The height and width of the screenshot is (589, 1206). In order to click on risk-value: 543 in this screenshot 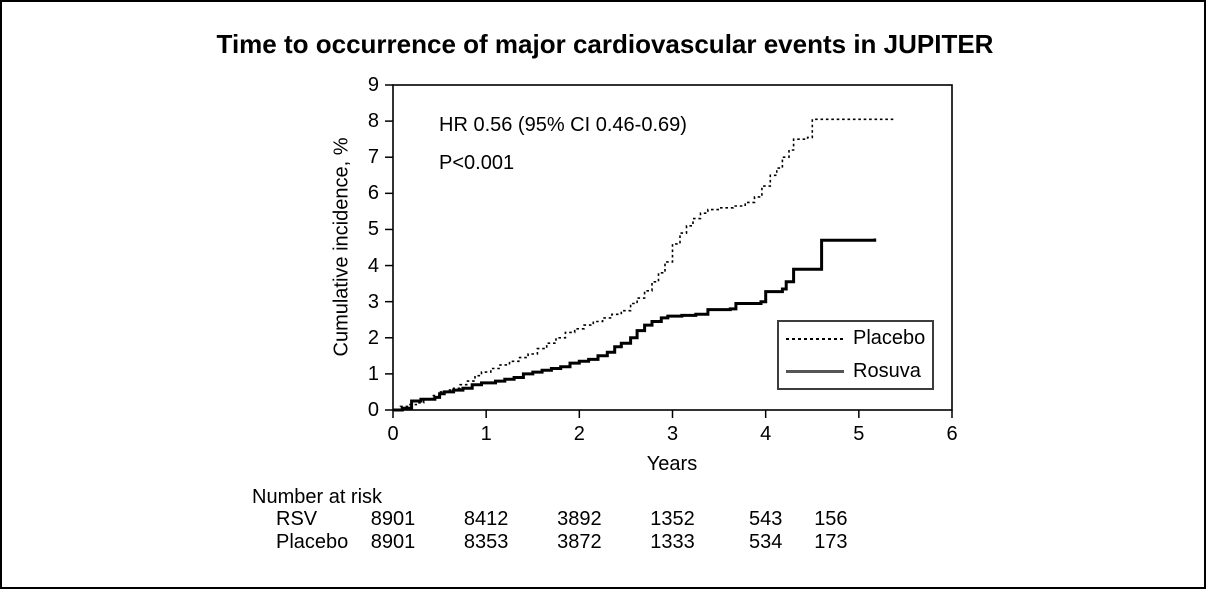, I will do `click(765, 519)`.